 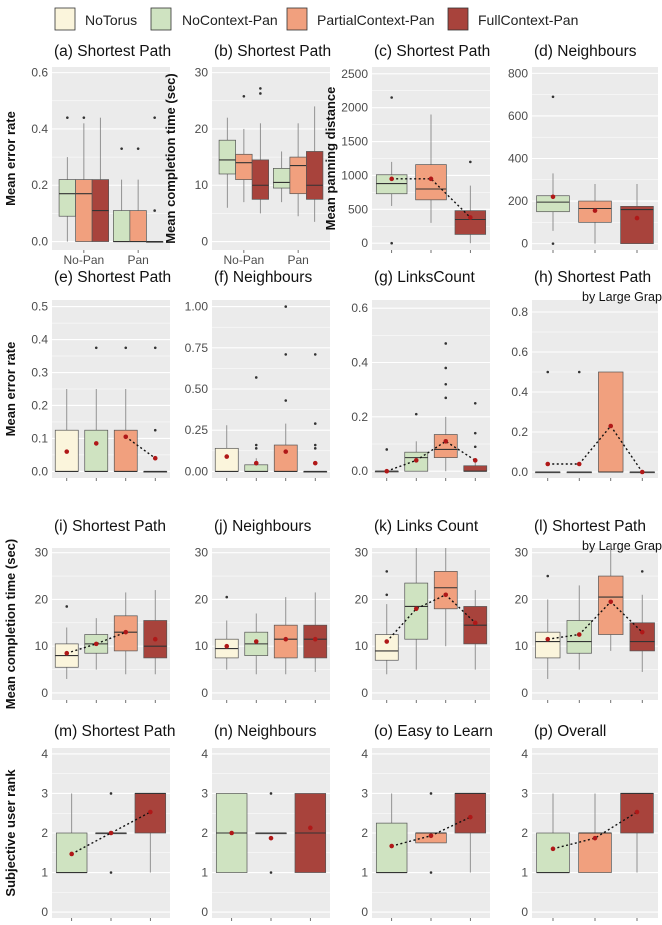 I want to click on panel-title: (a) Shortest Path, so click(x=112, y=51).